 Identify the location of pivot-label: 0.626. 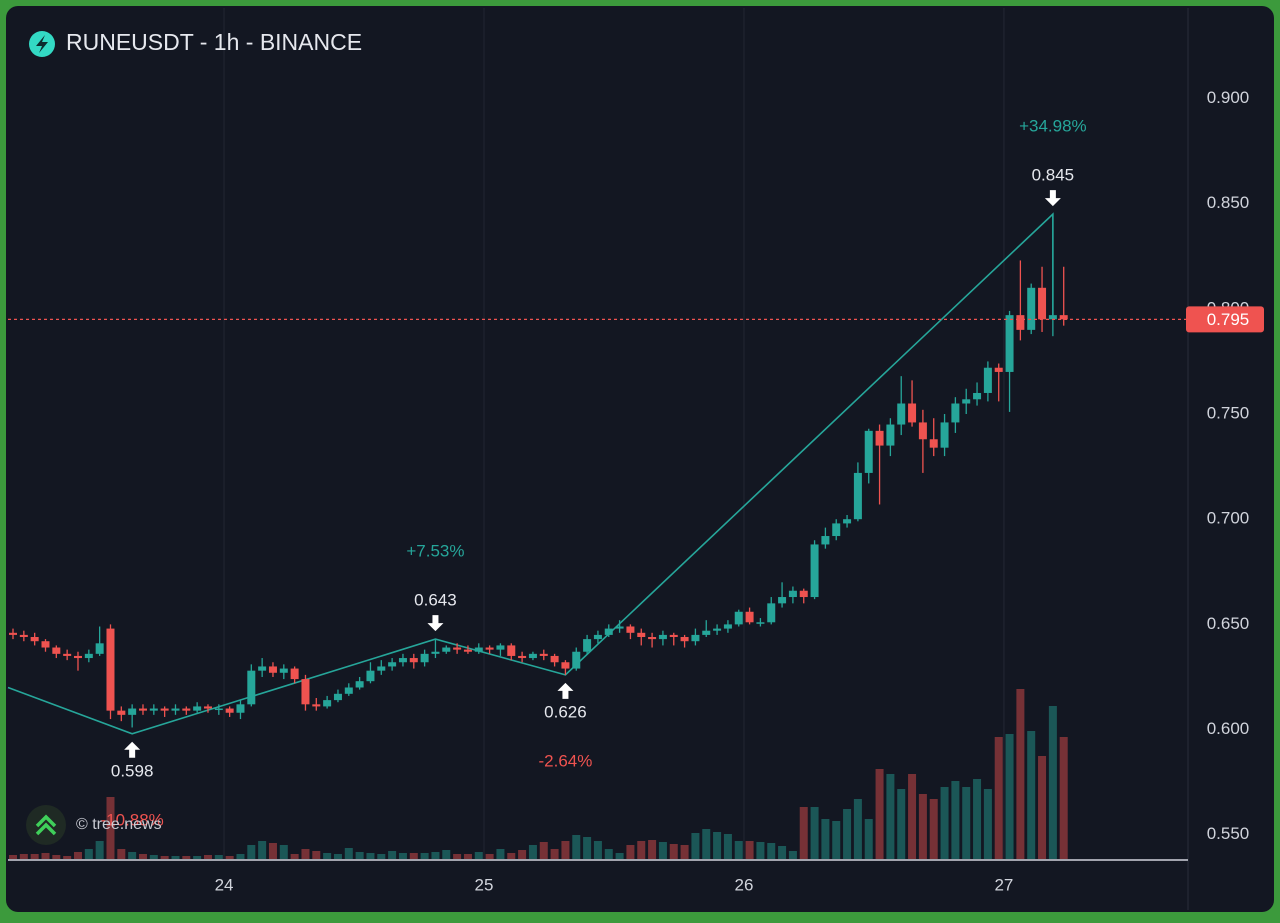
(565, 711).